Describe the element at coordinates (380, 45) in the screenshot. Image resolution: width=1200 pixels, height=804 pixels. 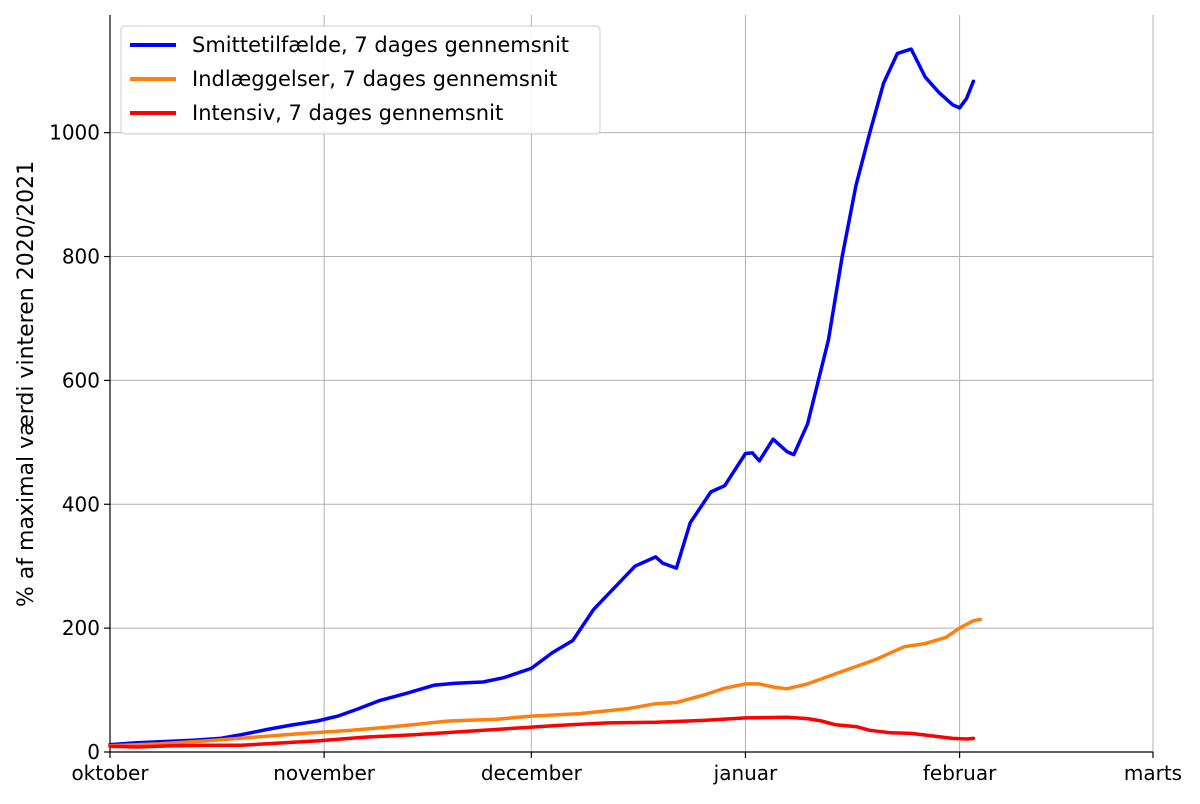
I see `legend-label-1: Smittetilfælde, 7 dages gennemsnit` at that location.